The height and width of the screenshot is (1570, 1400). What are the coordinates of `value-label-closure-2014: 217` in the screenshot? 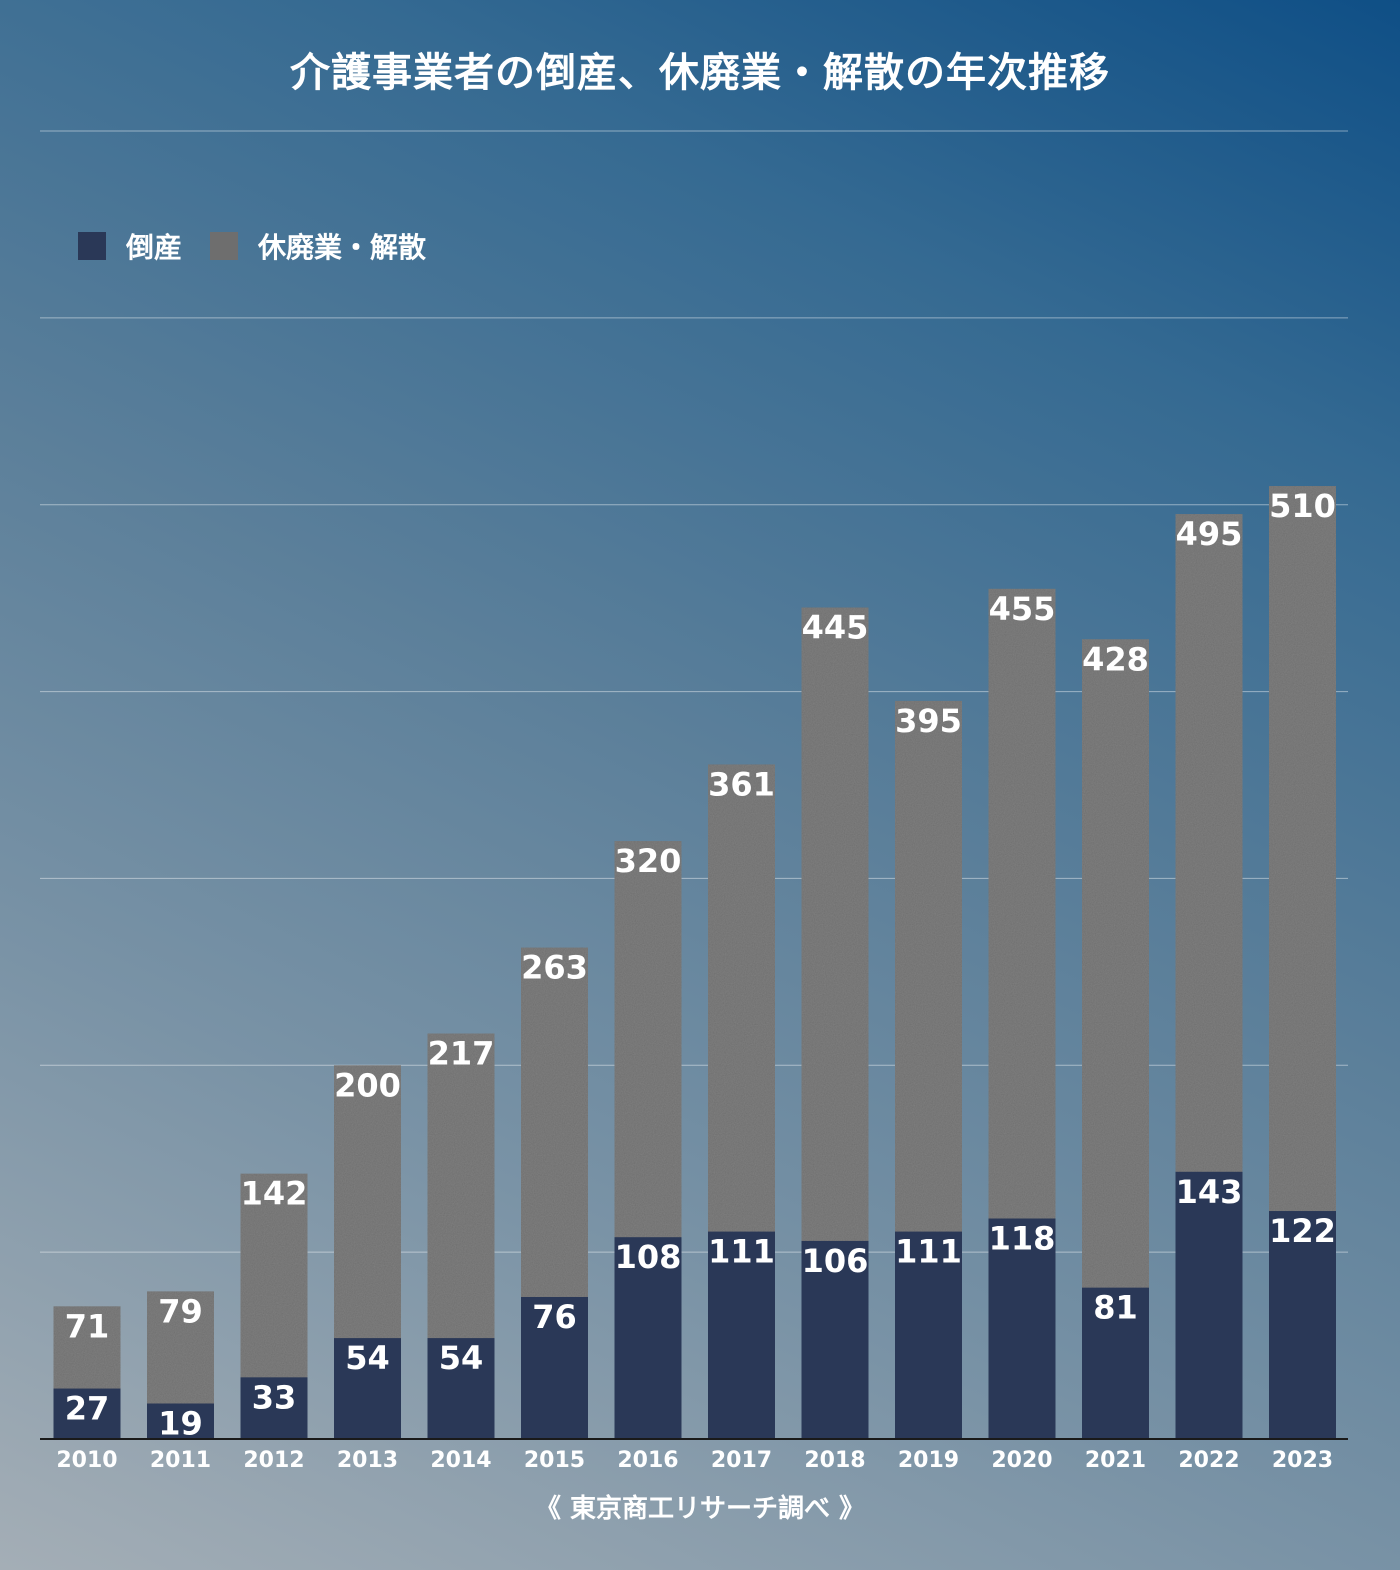 It's located at (461, 1054).